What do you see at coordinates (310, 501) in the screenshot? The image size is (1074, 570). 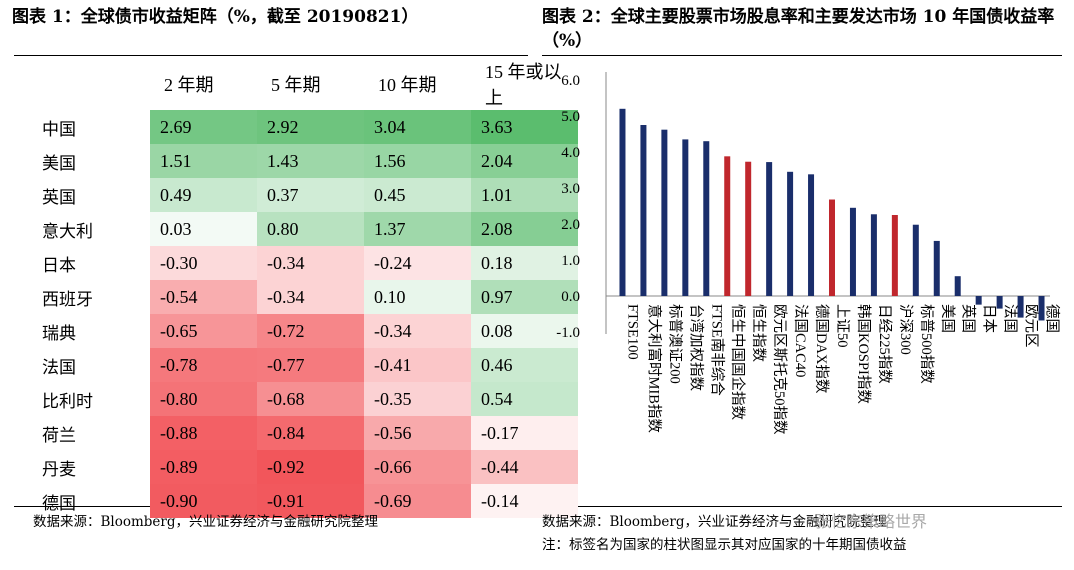 I see `value-cell: -0.91` at bounding box center [310, 501].